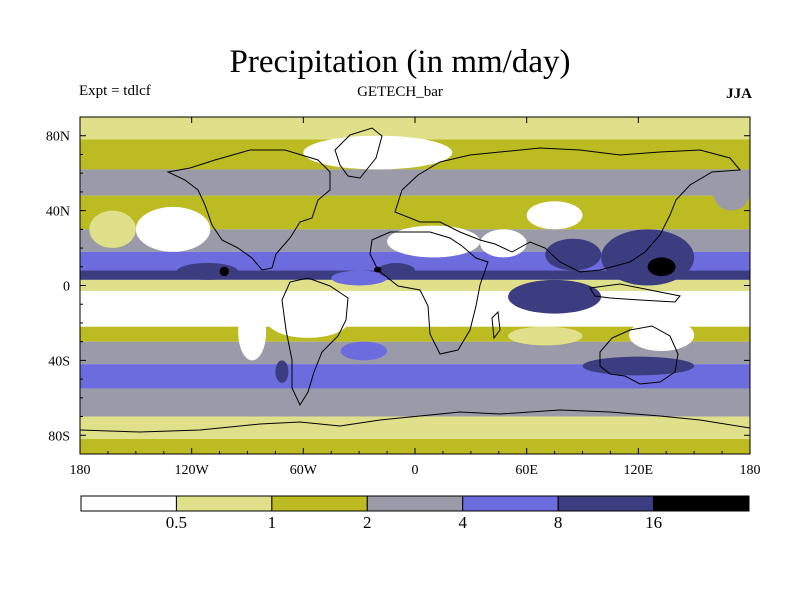 This screenshot has height=600, width=800. I want to click on y-tick-label-4: 80S, so click(59, 436).